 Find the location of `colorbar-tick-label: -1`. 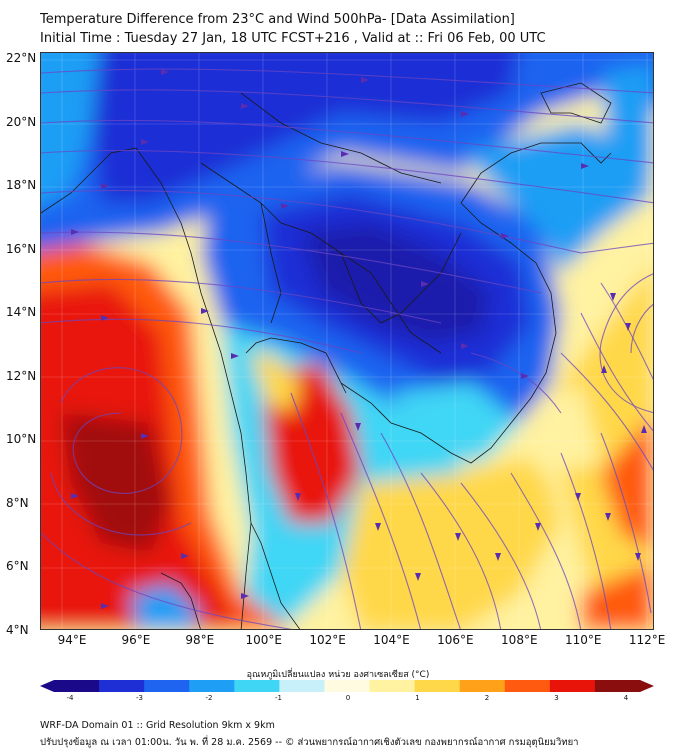

colorbar-tick-label: -1 is located at coordinates (278, 698).